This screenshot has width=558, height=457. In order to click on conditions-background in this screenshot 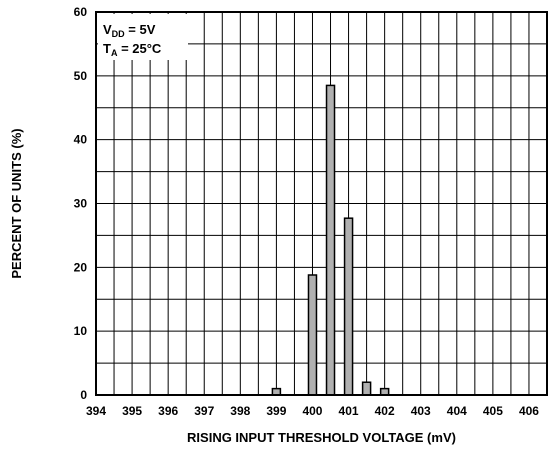, I will do `click(143, 37)`.